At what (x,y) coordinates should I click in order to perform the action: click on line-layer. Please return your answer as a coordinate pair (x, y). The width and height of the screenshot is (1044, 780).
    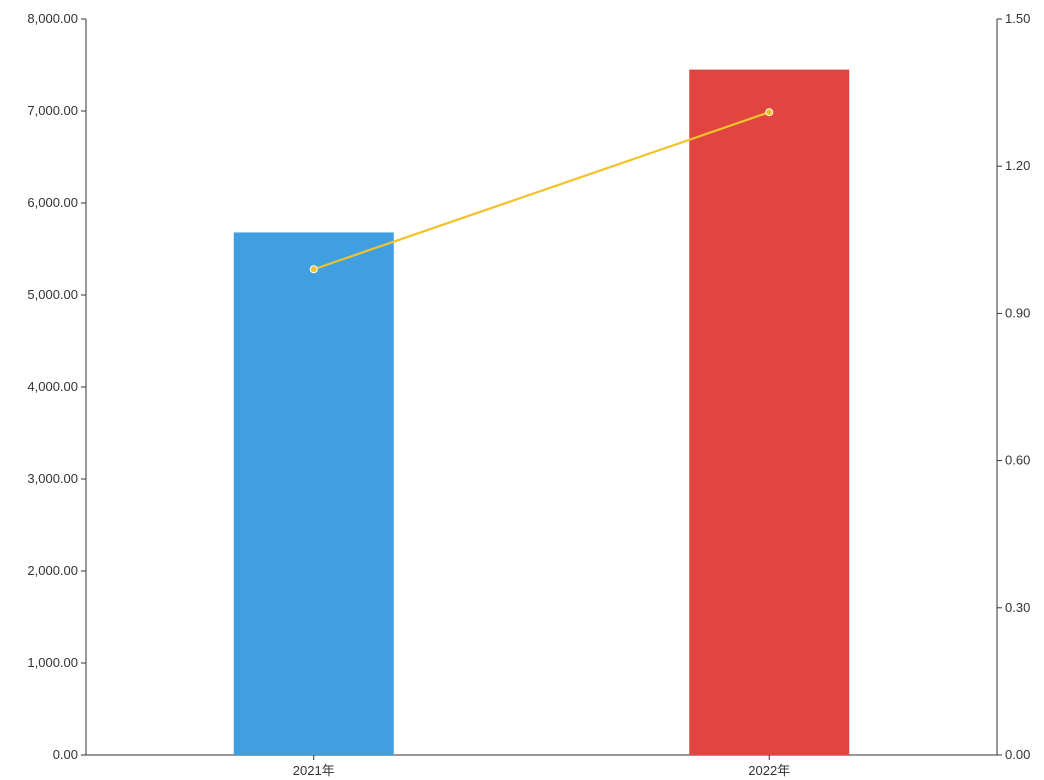
    Looking at the image, I should click on (541, 191).